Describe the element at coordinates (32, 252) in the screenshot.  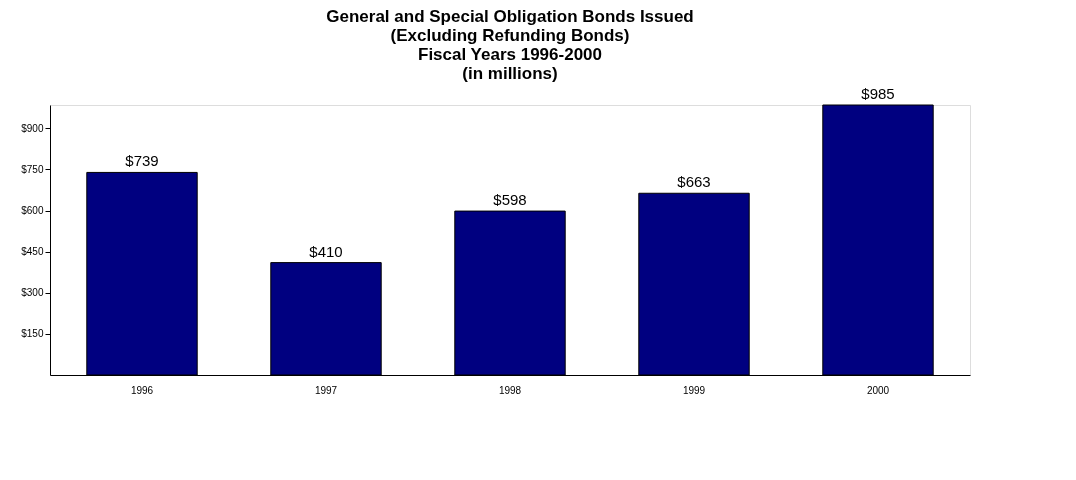
I see `y-tick-label: $450` at that location.